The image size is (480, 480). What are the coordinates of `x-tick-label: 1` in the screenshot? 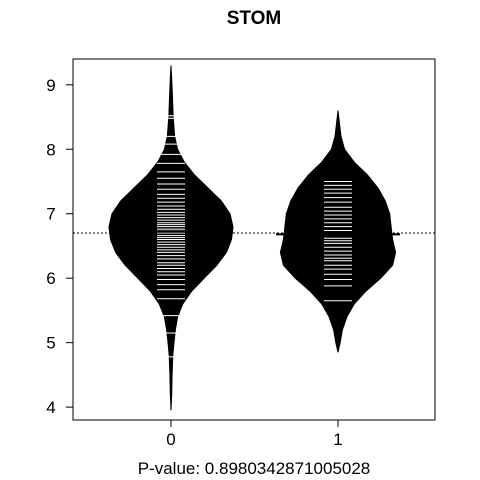 It's located at (337, 439).